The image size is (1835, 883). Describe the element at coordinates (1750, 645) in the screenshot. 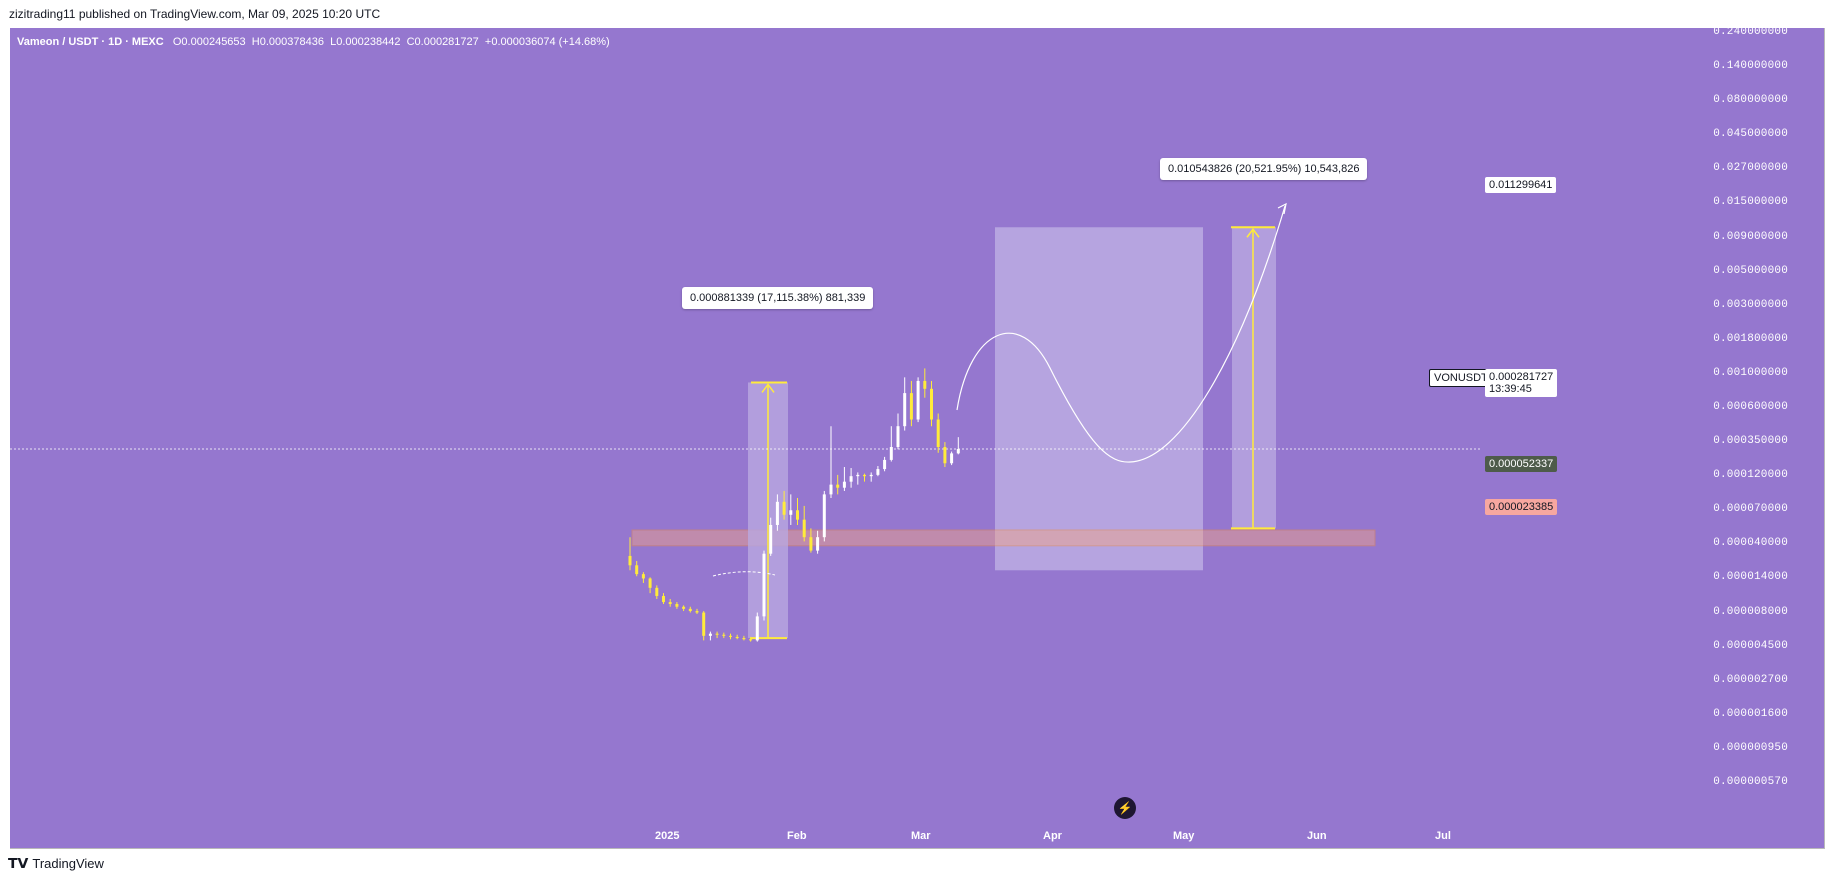

I see `price-tick-label: 0.000004500` at that location.